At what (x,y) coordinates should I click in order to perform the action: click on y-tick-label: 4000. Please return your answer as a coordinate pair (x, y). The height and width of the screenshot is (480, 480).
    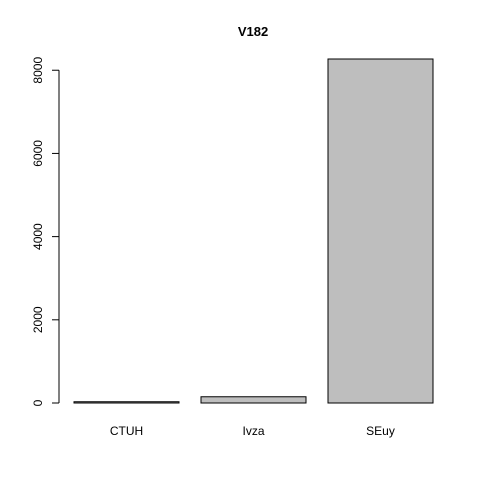
    Looking at the image, I should click on (38, 236).